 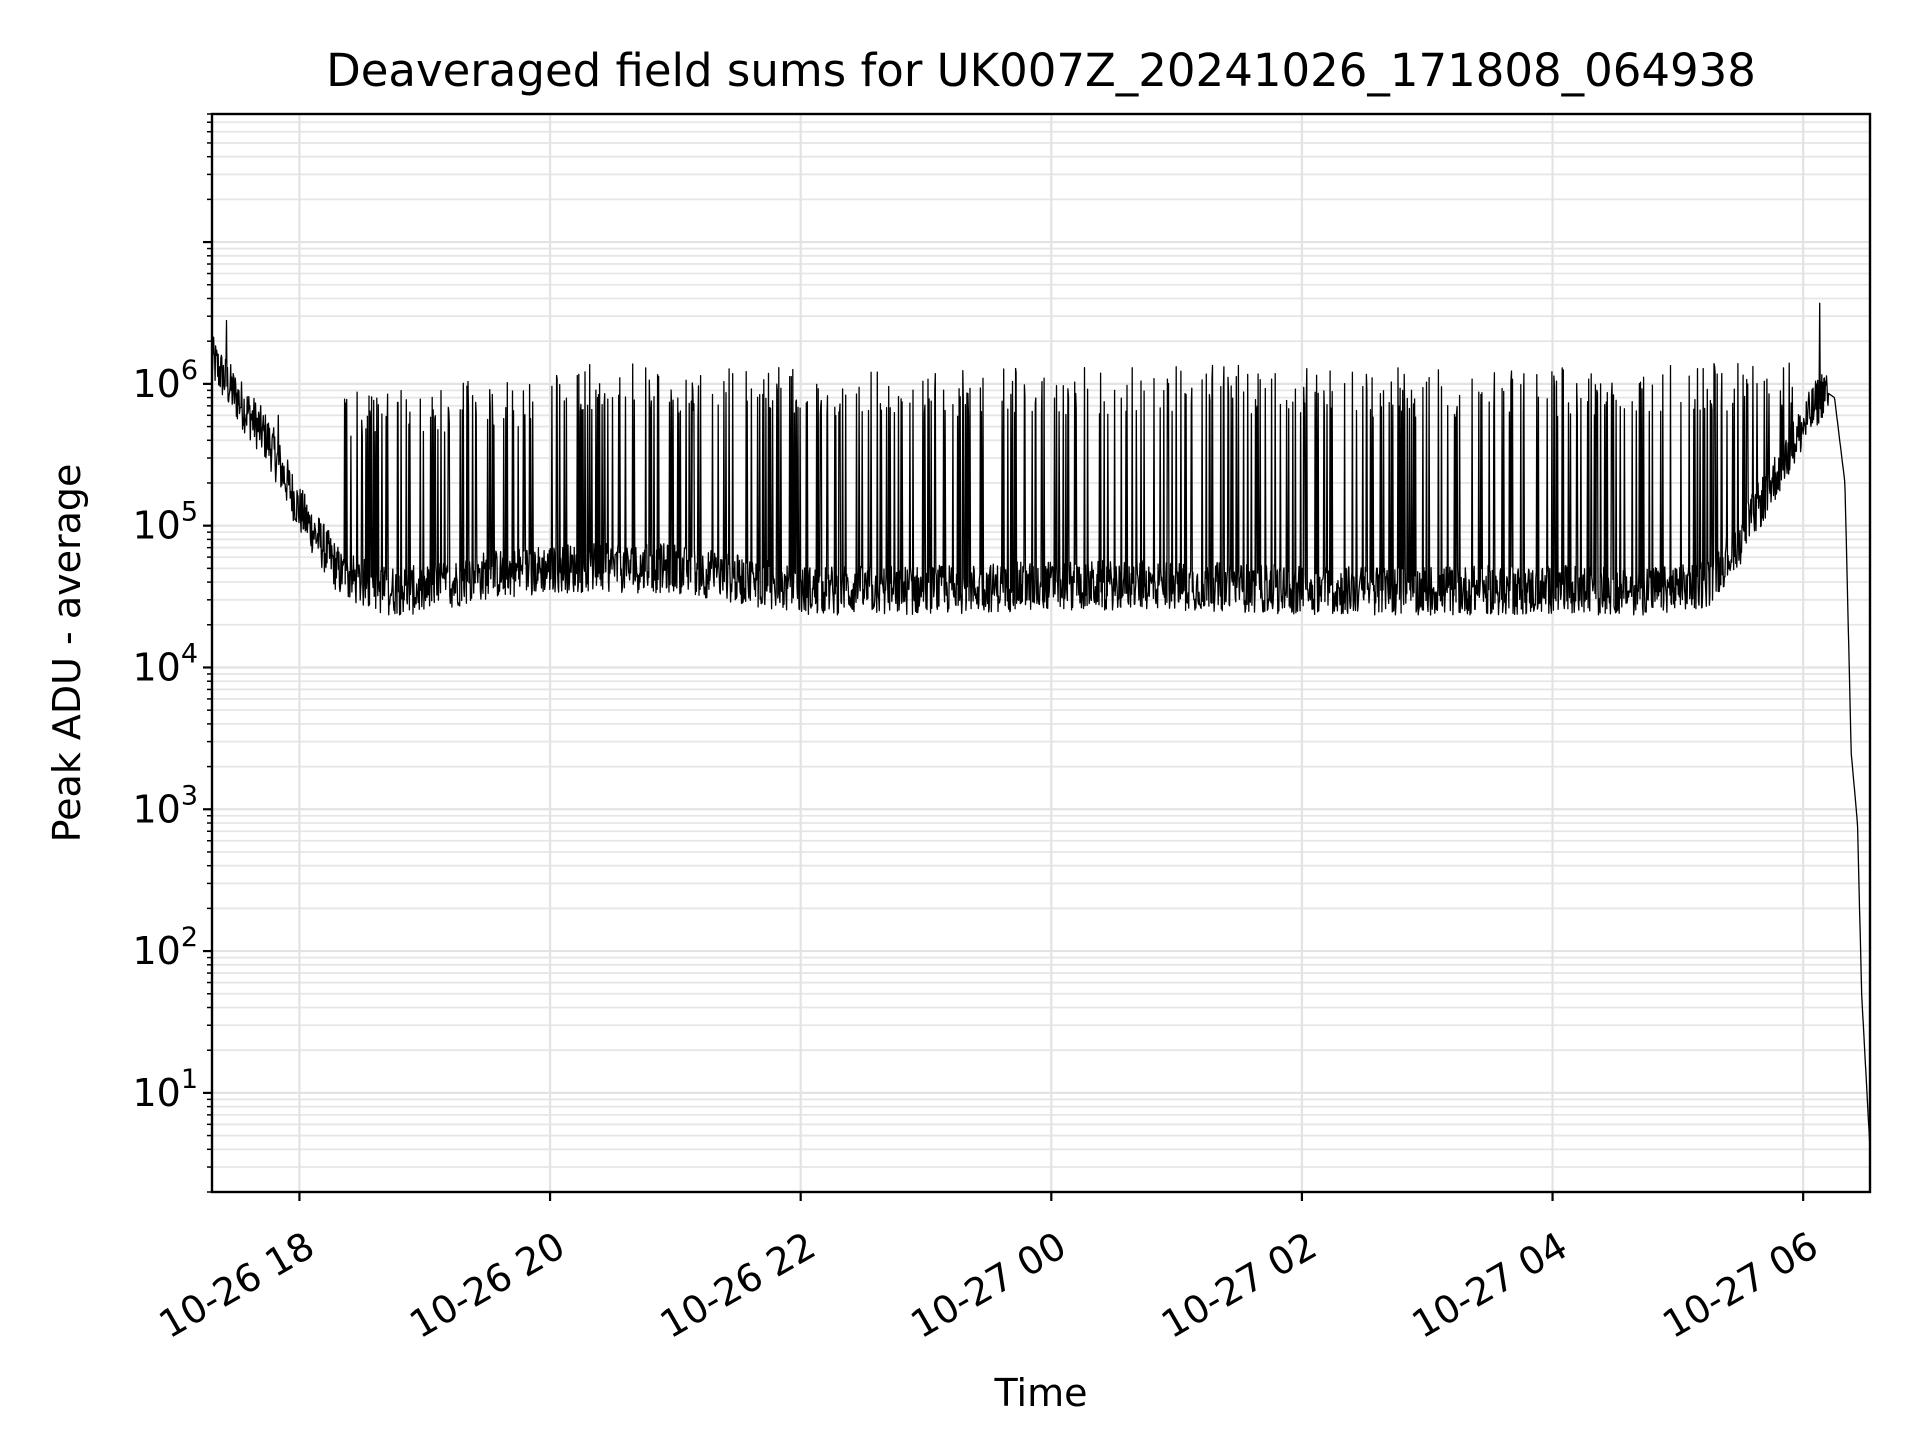 What do you see at coordinates (1740, 1285) in the screenshot?
I see `x-tick-label: 10-27 06` at bounding box center [1740, 1285].